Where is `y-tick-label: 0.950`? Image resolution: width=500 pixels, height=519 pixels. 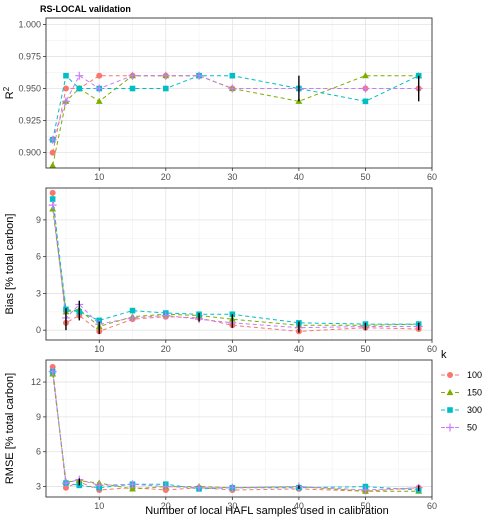
y-tick-label: 0.950 is located at coordinates (29, 89).